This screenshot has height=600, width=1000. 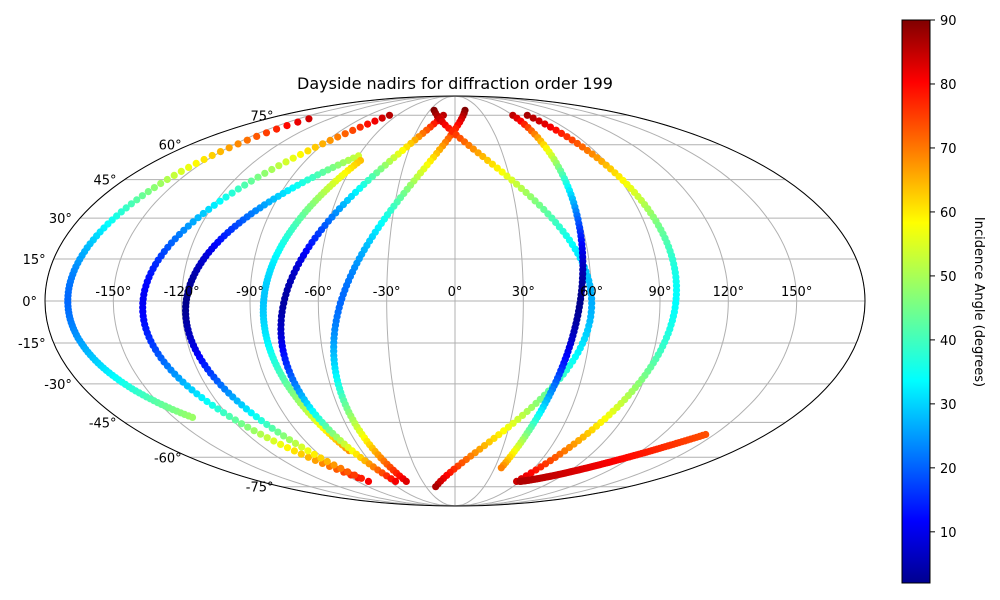 I want to click on latitude-tick-label: -15°, so click(x=32, y=344).